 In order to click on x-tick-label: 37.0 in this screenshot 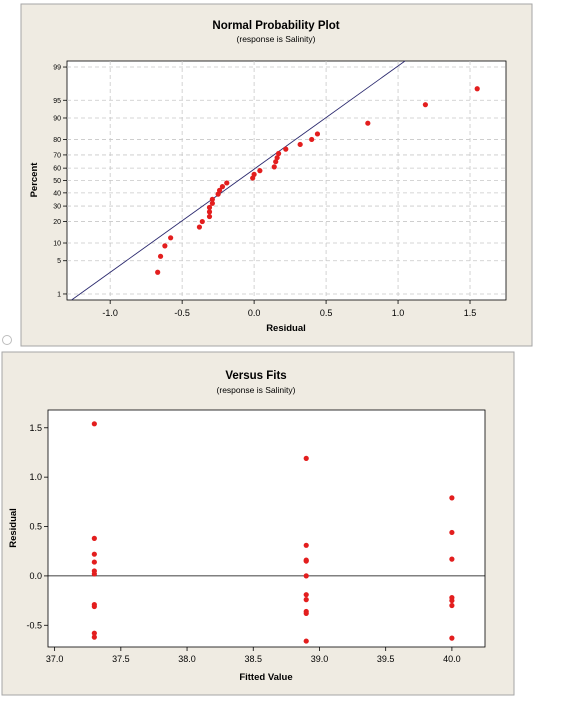, I will do `click(55, 659)`.